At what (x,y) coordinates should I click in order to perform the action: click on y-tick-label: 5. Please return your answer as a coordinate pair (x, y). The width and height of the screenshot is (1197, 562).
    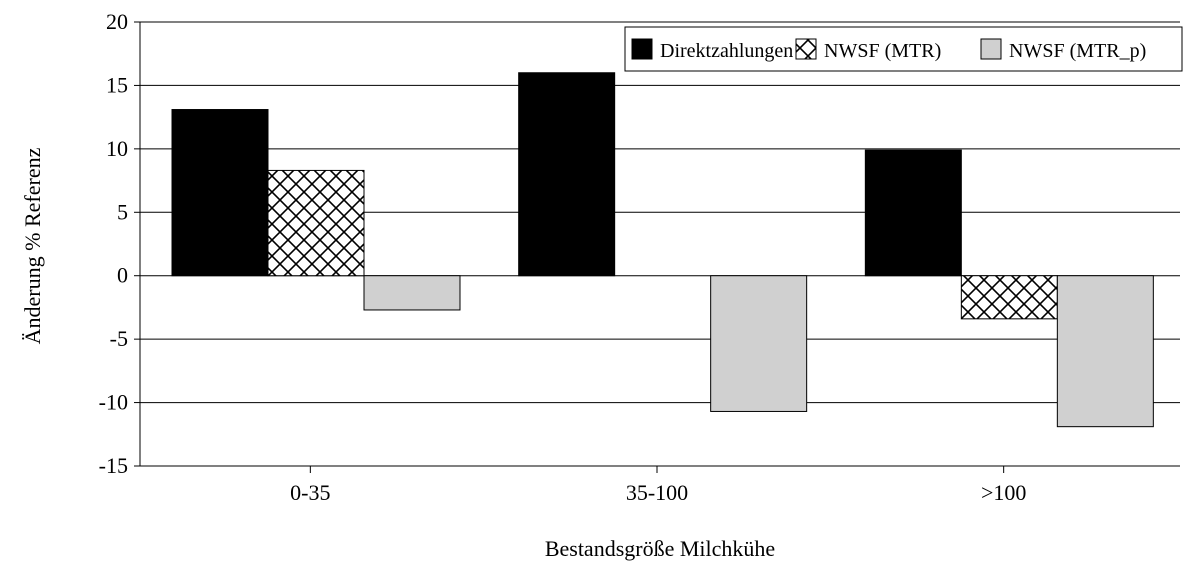
    Looking at the image, I should click on (122, 211).